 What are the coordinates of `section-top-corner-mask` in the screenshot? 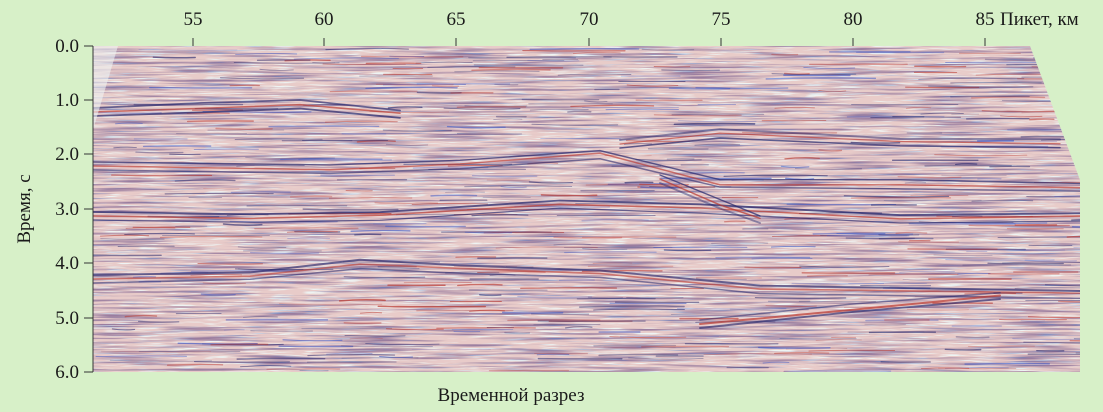 It's located at (105, 88).